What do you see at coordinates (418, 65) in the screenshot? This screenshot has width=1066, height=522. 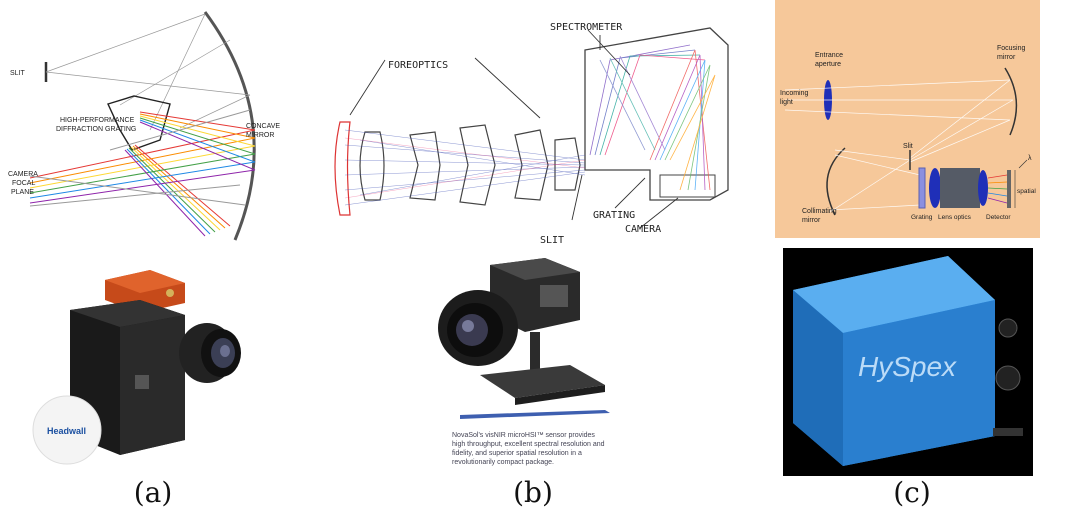 I see `foreoptics-label: FOREOPTICS` at bounding box center [418, 65].